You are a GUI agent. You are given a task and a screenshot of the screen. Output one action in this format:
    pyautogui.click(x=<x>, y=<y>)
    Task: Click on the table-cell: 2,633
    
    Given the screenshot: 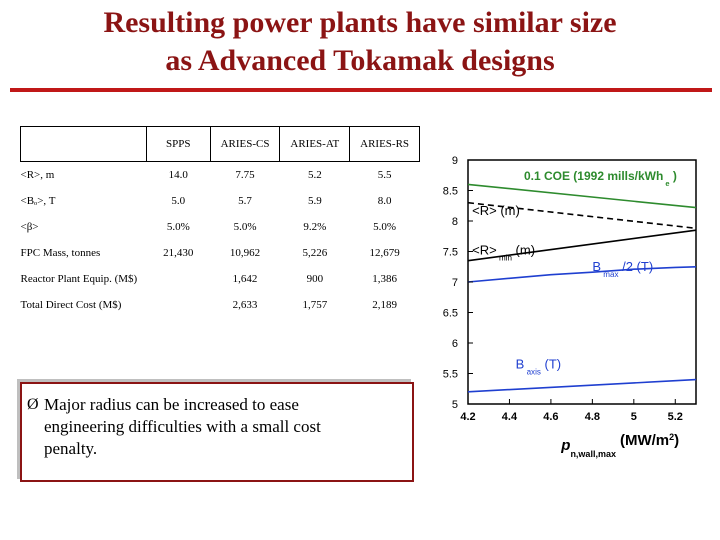 What is the action you would take?
    pyautogui.click(x=245, y=305)
    